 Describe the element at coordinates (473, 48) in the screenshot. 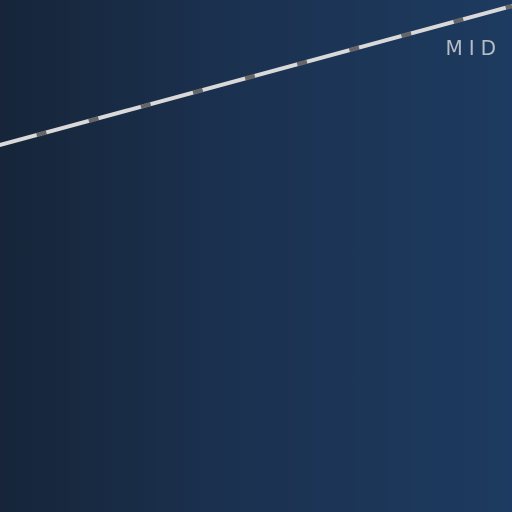

I see `mid-label: MID` at that location.